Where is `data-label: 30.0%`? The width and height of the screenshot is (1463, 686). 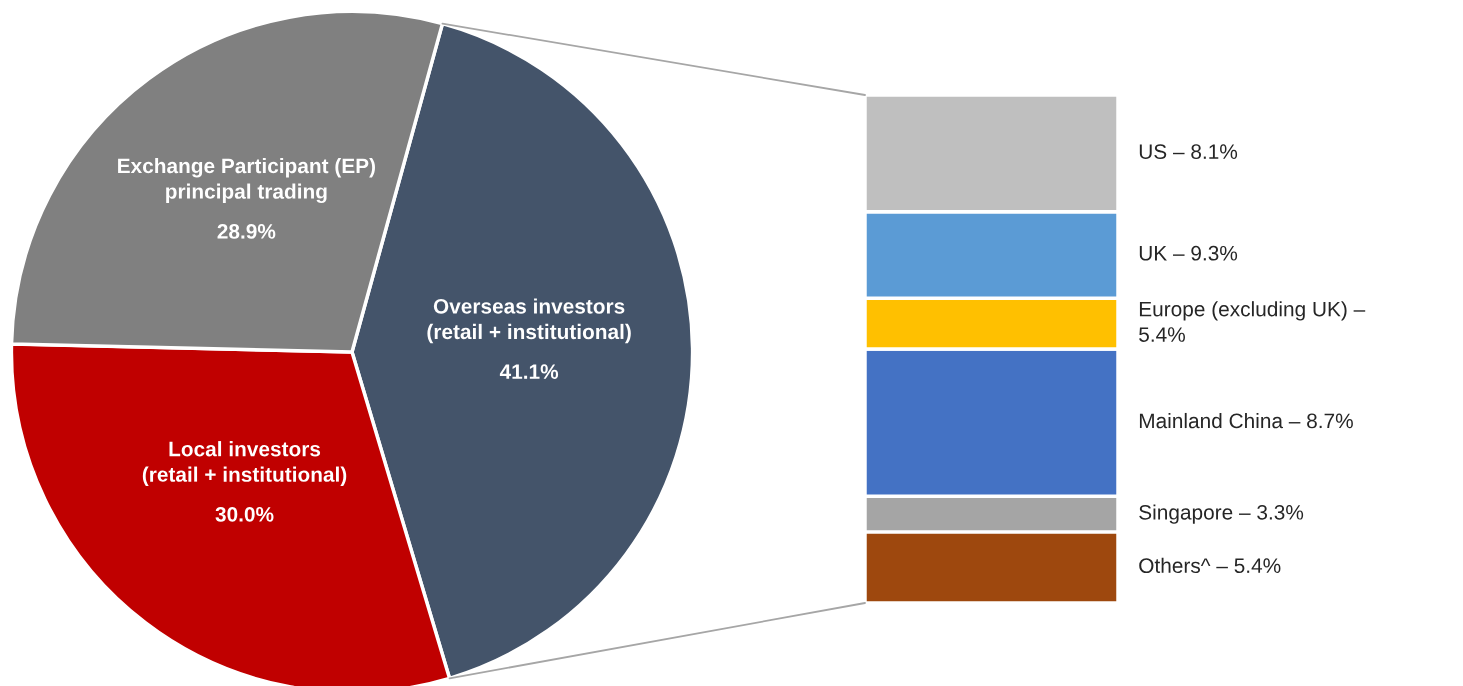
data-label: 30.0% is located at coordinates (244, 514).